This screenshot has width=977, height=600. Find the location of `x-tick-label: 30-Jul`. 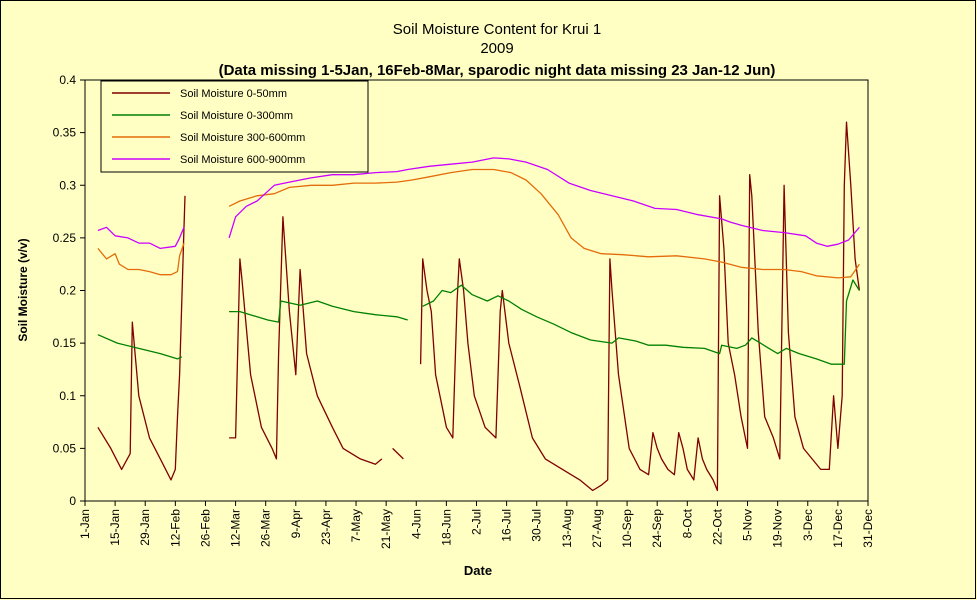

x-tick-label: 30-Jul is located at coordinates (537, 525).